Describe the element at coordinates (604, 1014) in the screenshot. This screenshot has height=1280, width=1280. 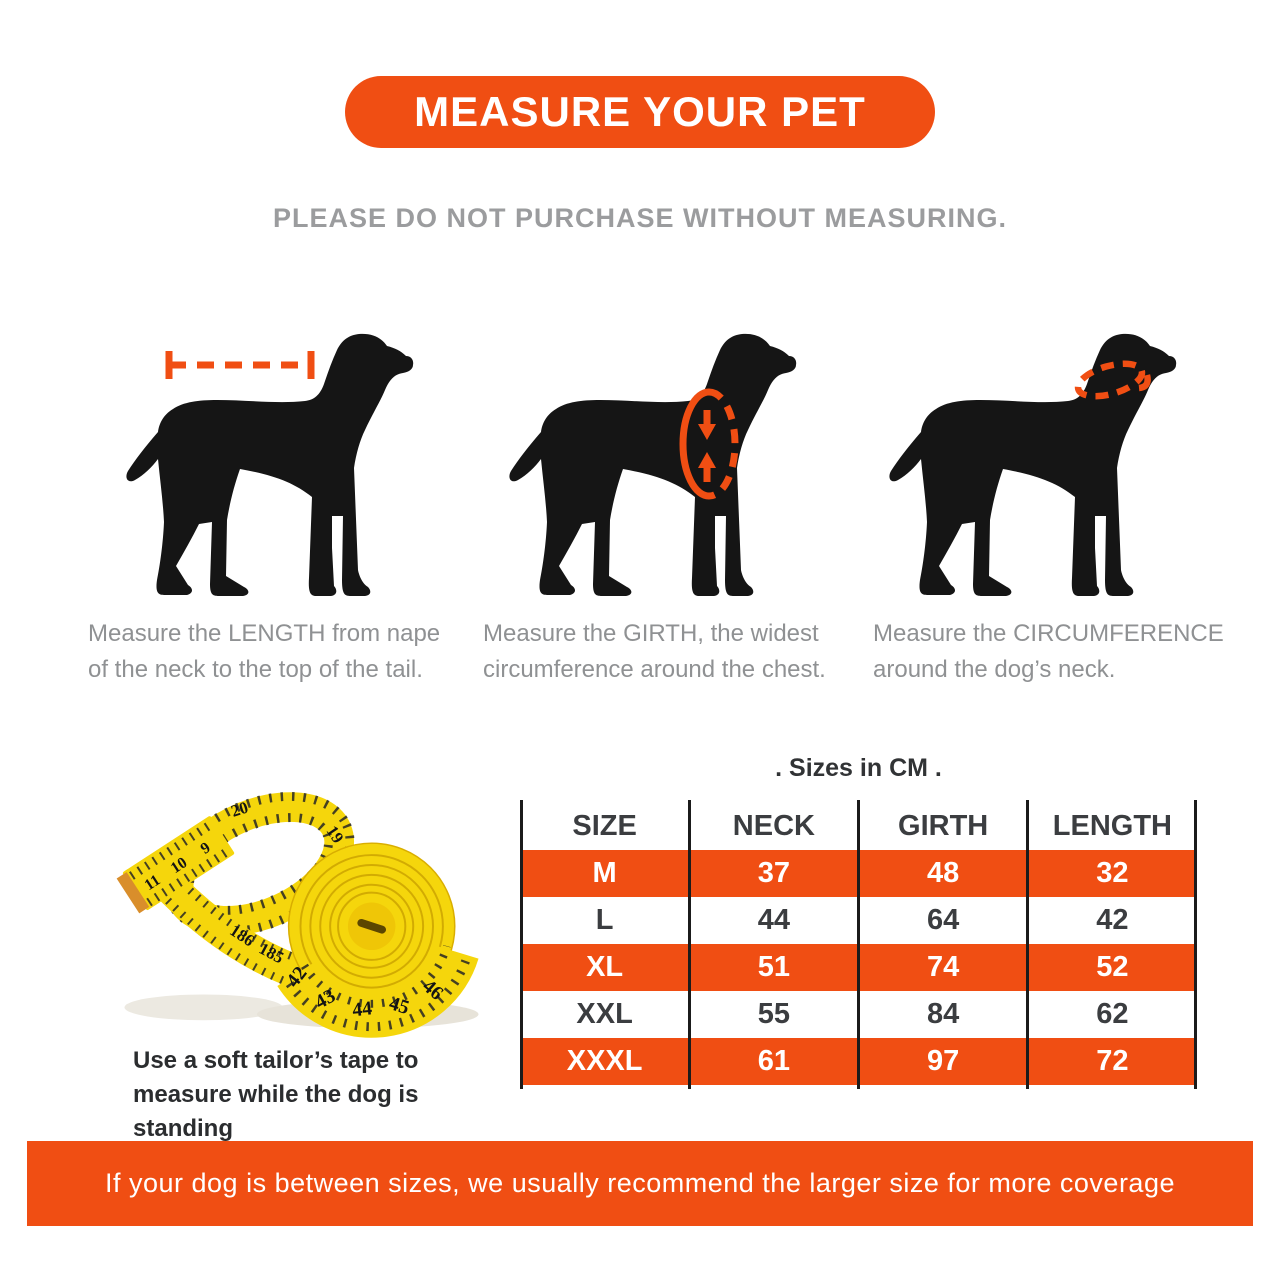
I see `size-cell: XXL` at that location.